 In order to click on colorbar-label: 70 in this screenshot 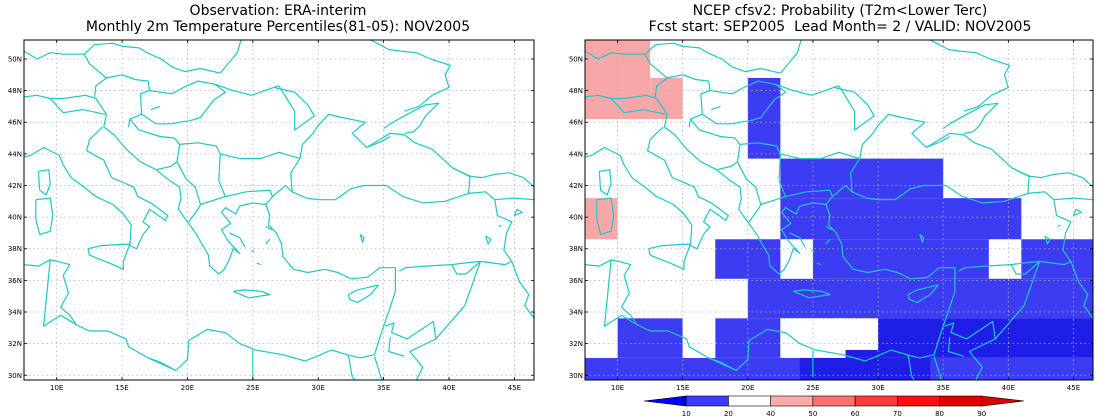, I will do `click(897, 414)`.